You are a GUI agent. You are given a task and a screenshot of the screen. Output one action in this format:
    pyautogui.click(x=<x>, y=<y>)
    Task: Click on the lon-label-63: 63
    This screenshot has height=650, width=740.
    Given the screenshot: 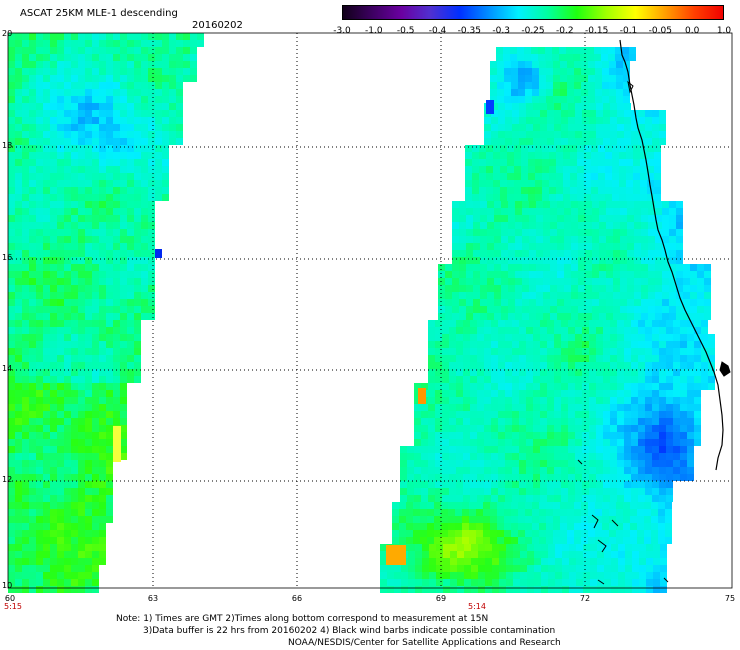 What is the action you would take?
    pyautogui.click(x=153, y=598)
    